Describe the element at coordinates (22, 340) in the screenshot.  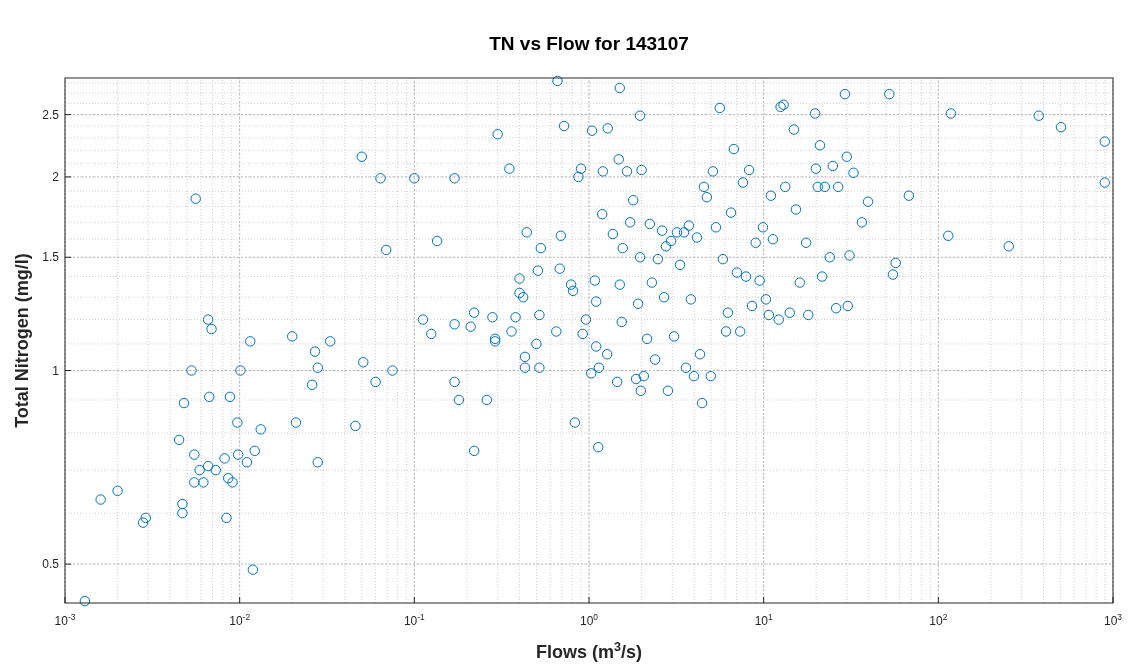
I see `y-axis-title: Total Nitrogen (mg/l)` at that location.